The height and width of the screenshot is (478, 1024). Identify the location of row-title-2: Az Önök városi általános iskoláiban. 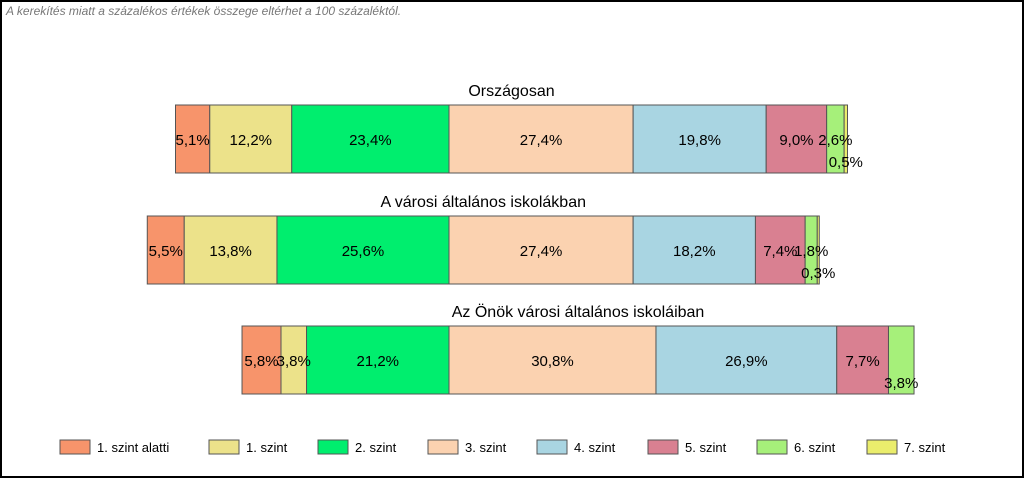
(578, 312).